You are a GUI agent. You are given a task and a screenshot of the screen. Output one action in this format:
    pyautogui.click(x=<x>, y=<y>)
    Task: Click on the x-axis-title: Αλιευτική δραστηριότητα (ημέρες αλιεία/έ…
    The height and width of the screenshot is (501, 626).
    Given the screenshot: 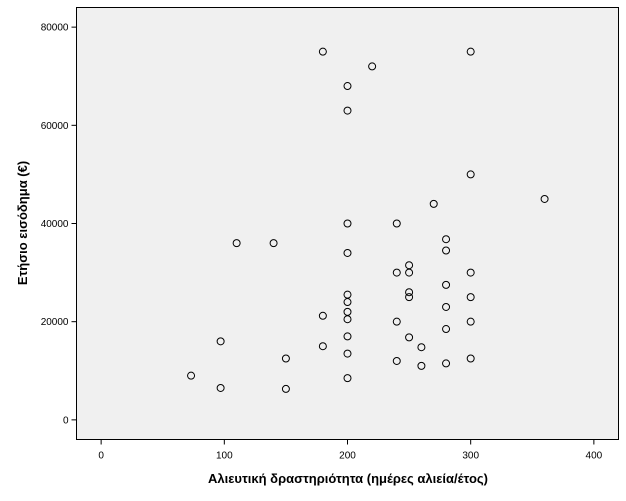 What is the action you would take?
    pyautogui.click(x=348, y=478)
    